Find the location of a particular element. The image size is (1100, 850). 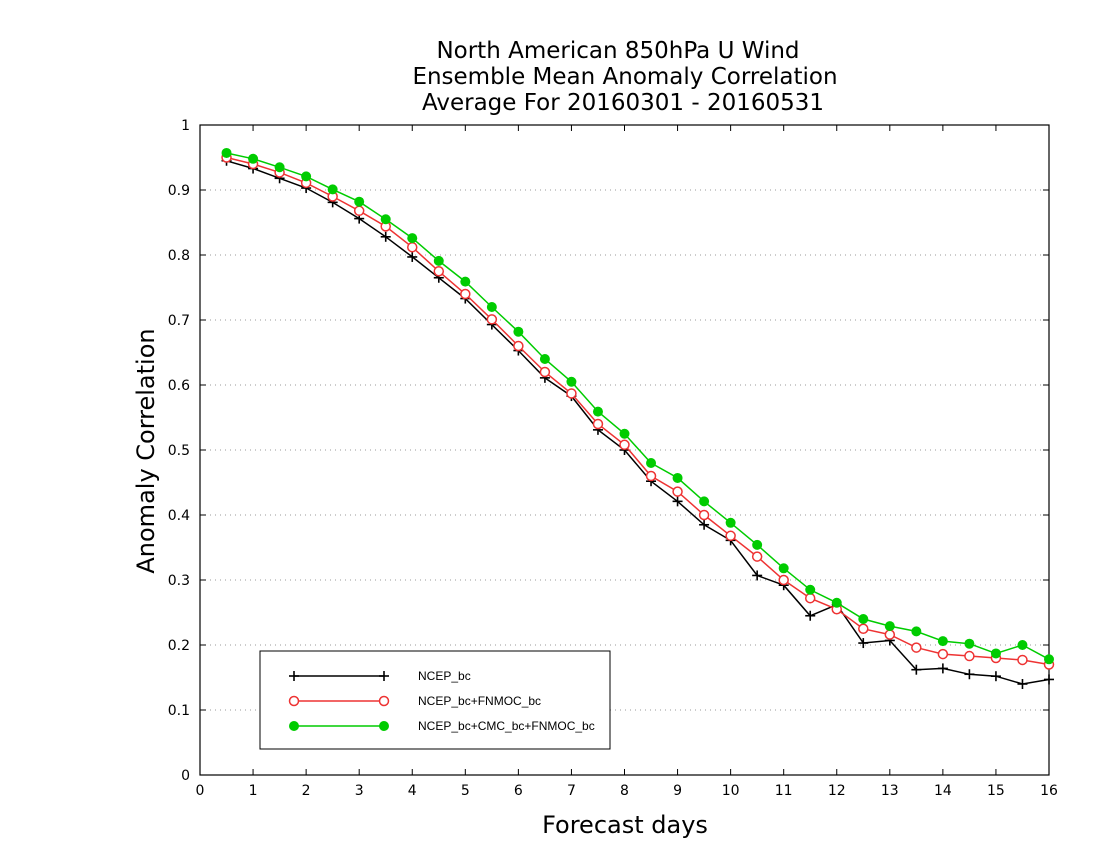

x-tick-label: 6 is located at coordinates (518, 791).